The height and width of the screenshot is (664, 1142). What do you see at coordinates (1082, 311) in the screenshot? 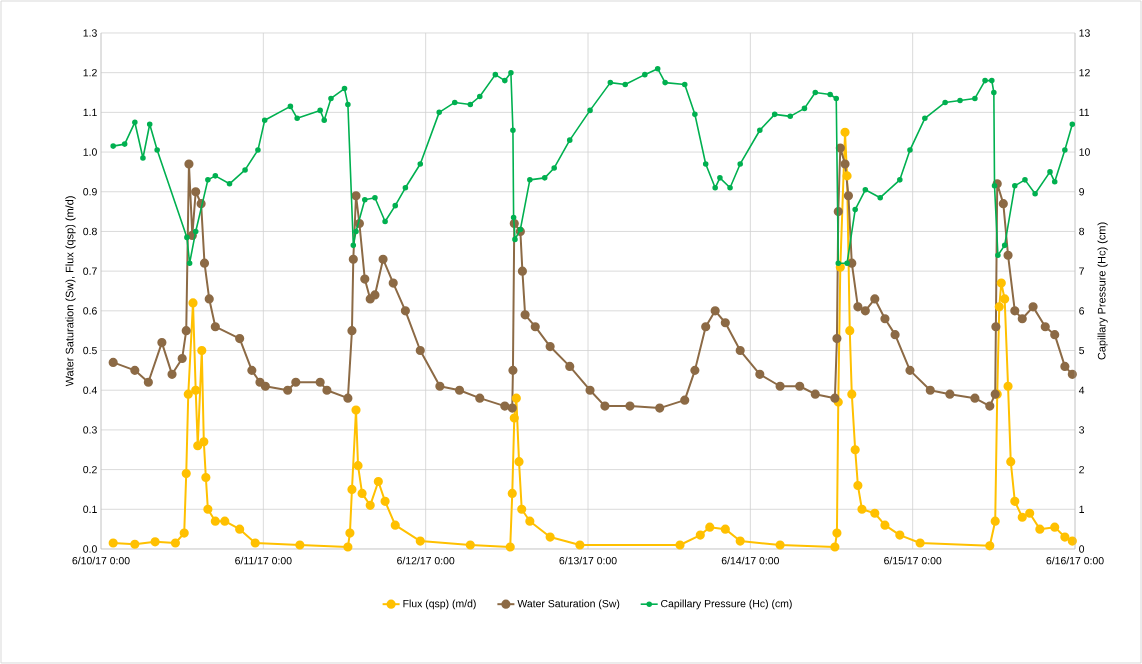
I see `y2-tick-label: 6` at bounding box center [1082, 311].